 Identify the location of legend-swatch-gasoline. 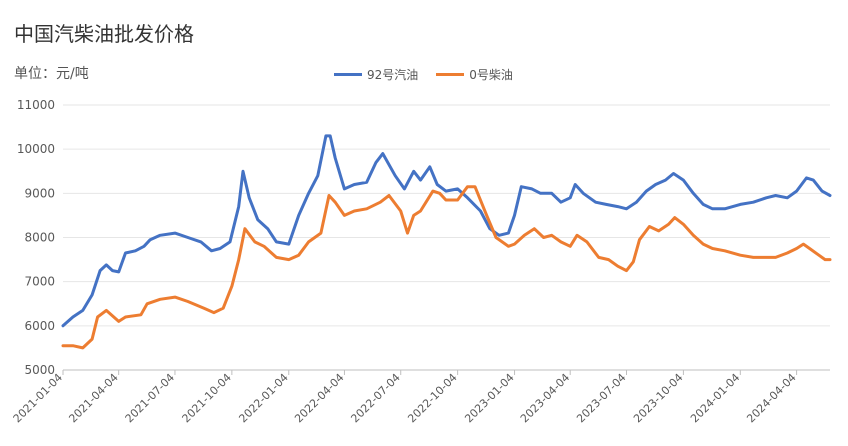
(348, 74).